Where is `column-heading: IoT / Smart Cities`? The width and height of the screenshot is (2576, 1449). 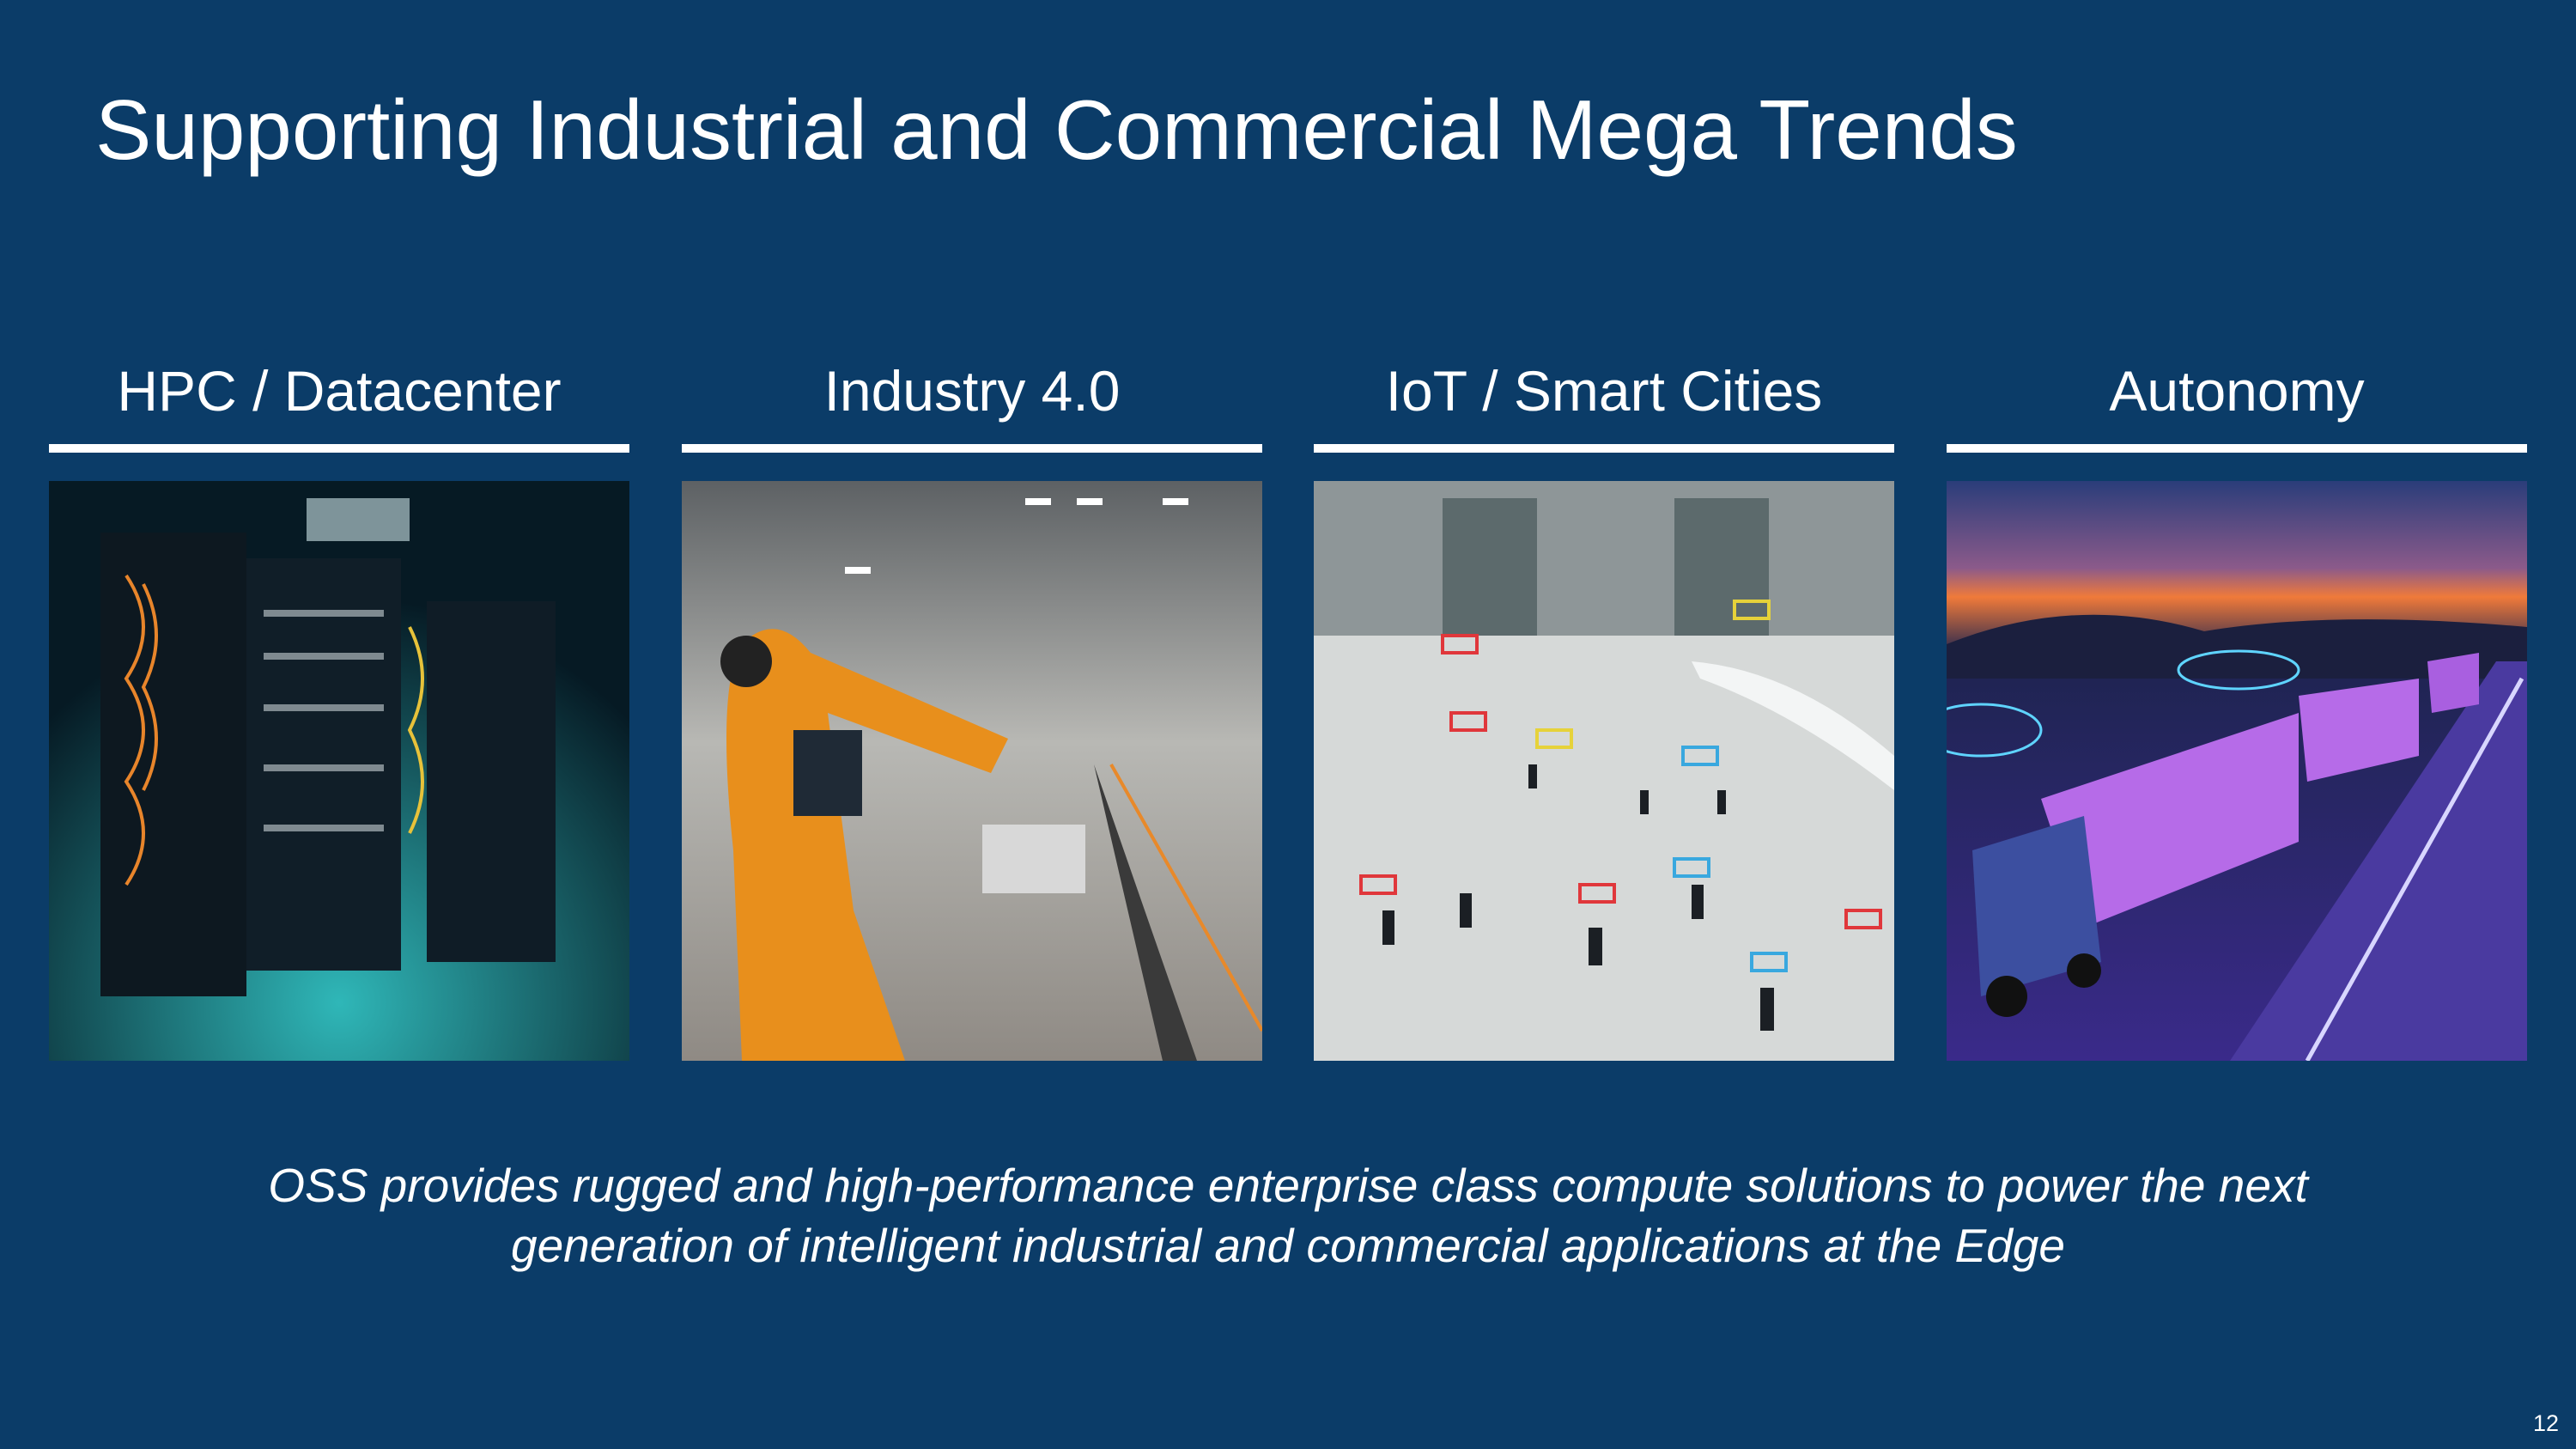 column-heading: IoT / Smart Cities is located at coordinates (1604, 391).